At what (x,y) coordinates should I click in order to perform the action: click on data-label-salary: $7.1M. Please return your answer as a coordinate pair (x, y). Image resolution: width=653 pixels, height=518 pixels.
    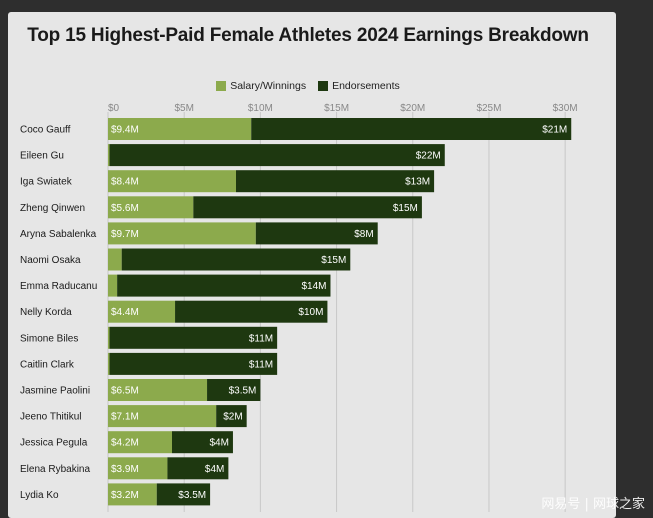
    Looking at the image, I should click on (125, 417).